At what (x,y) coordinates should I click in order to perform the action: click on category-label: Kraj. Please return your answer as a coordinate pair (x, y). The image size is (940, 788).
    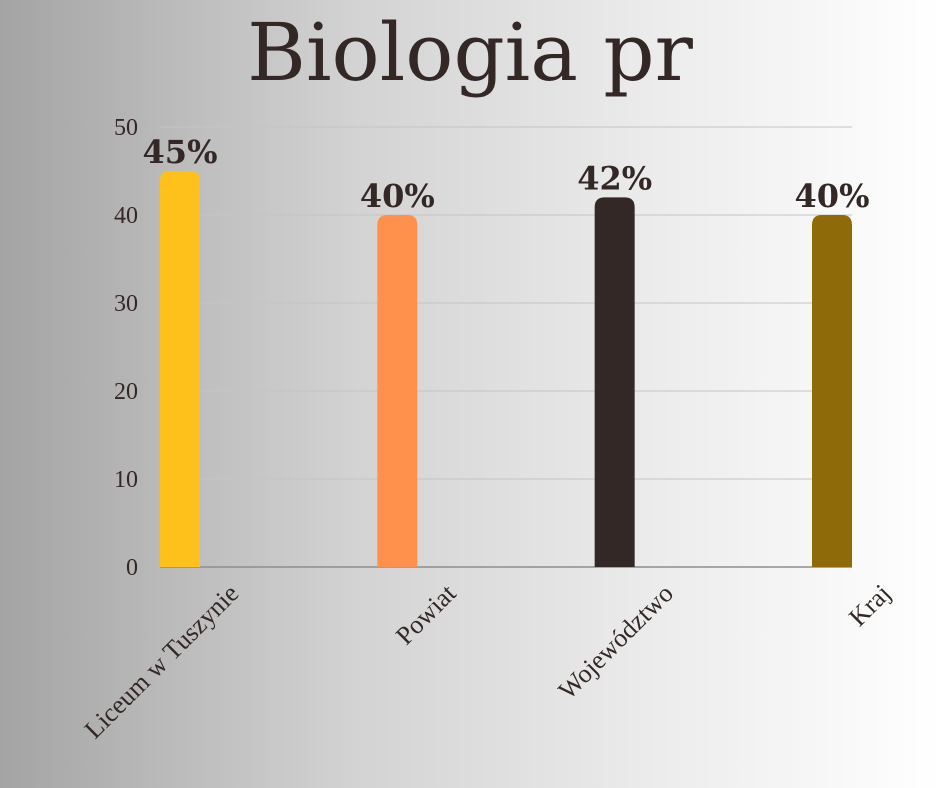
    Looking at the image, I should click on (869, 605).